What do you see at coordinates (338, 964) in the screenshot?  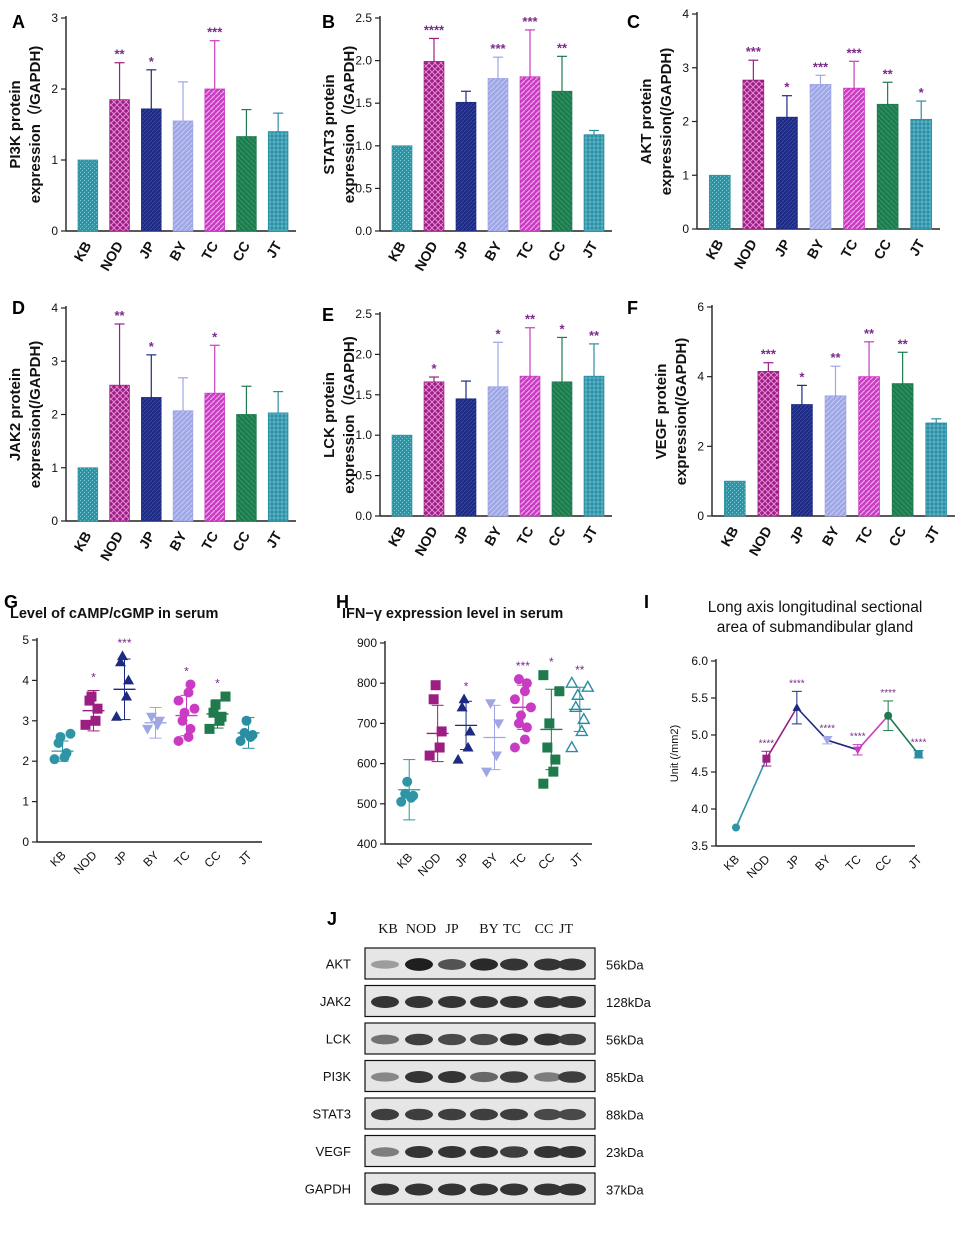 I see `protein-name: AKT` at bounding box center [338, 964].